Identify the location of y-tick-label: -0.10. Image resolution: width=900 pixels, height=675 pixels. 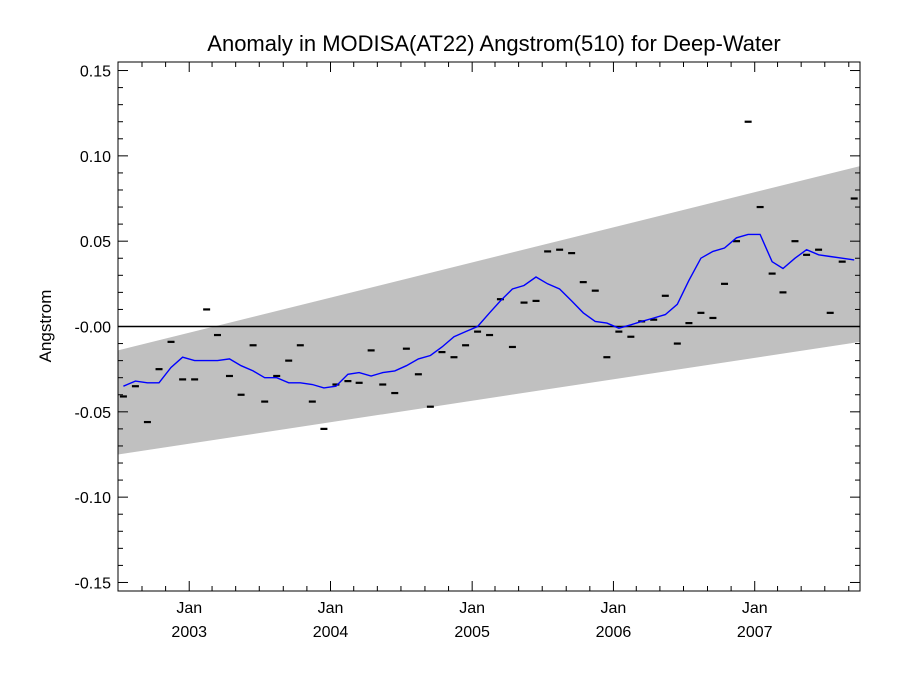
(93, 498).